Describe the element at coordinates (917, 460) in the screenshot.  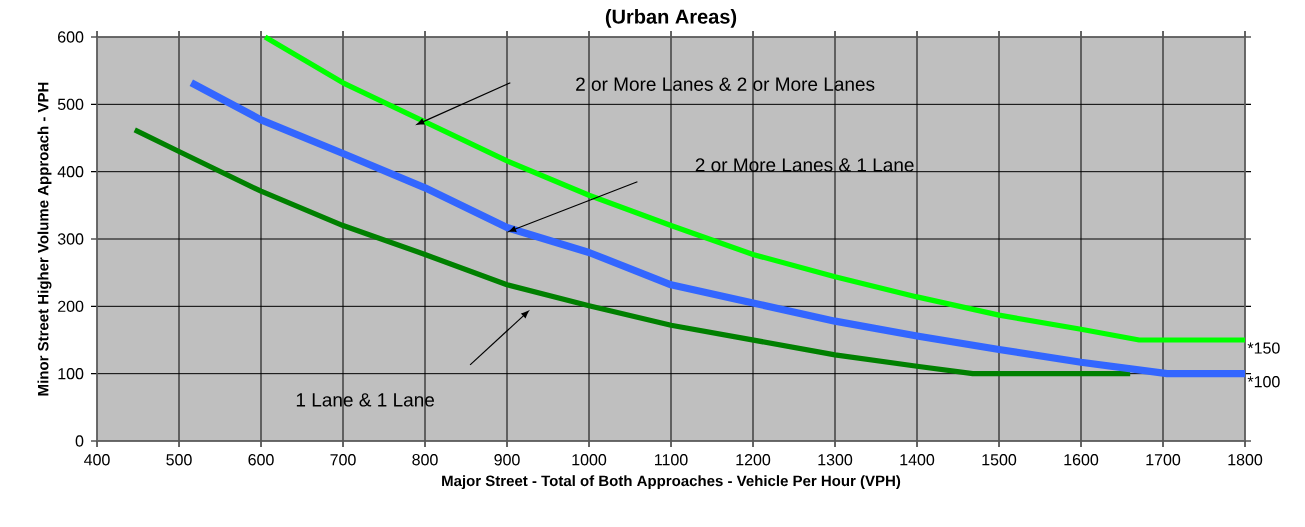
I see `x-tick-label: 1400` at that location.